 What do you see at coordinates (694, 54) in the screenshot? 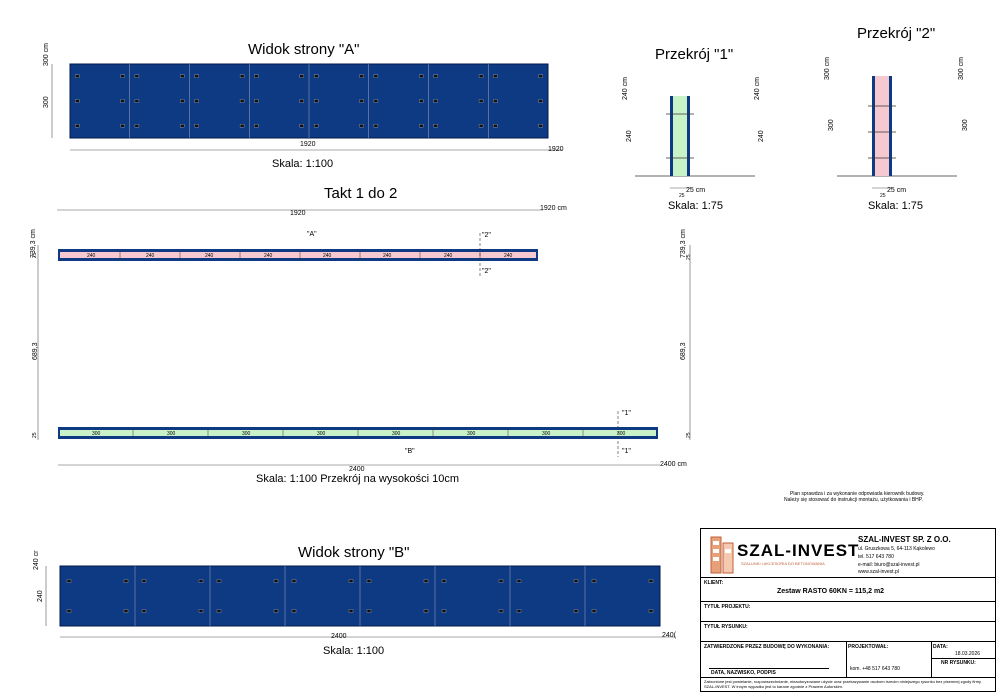
I see `section-1-title: Przekrój "1"` at bounding box center [694, 54].